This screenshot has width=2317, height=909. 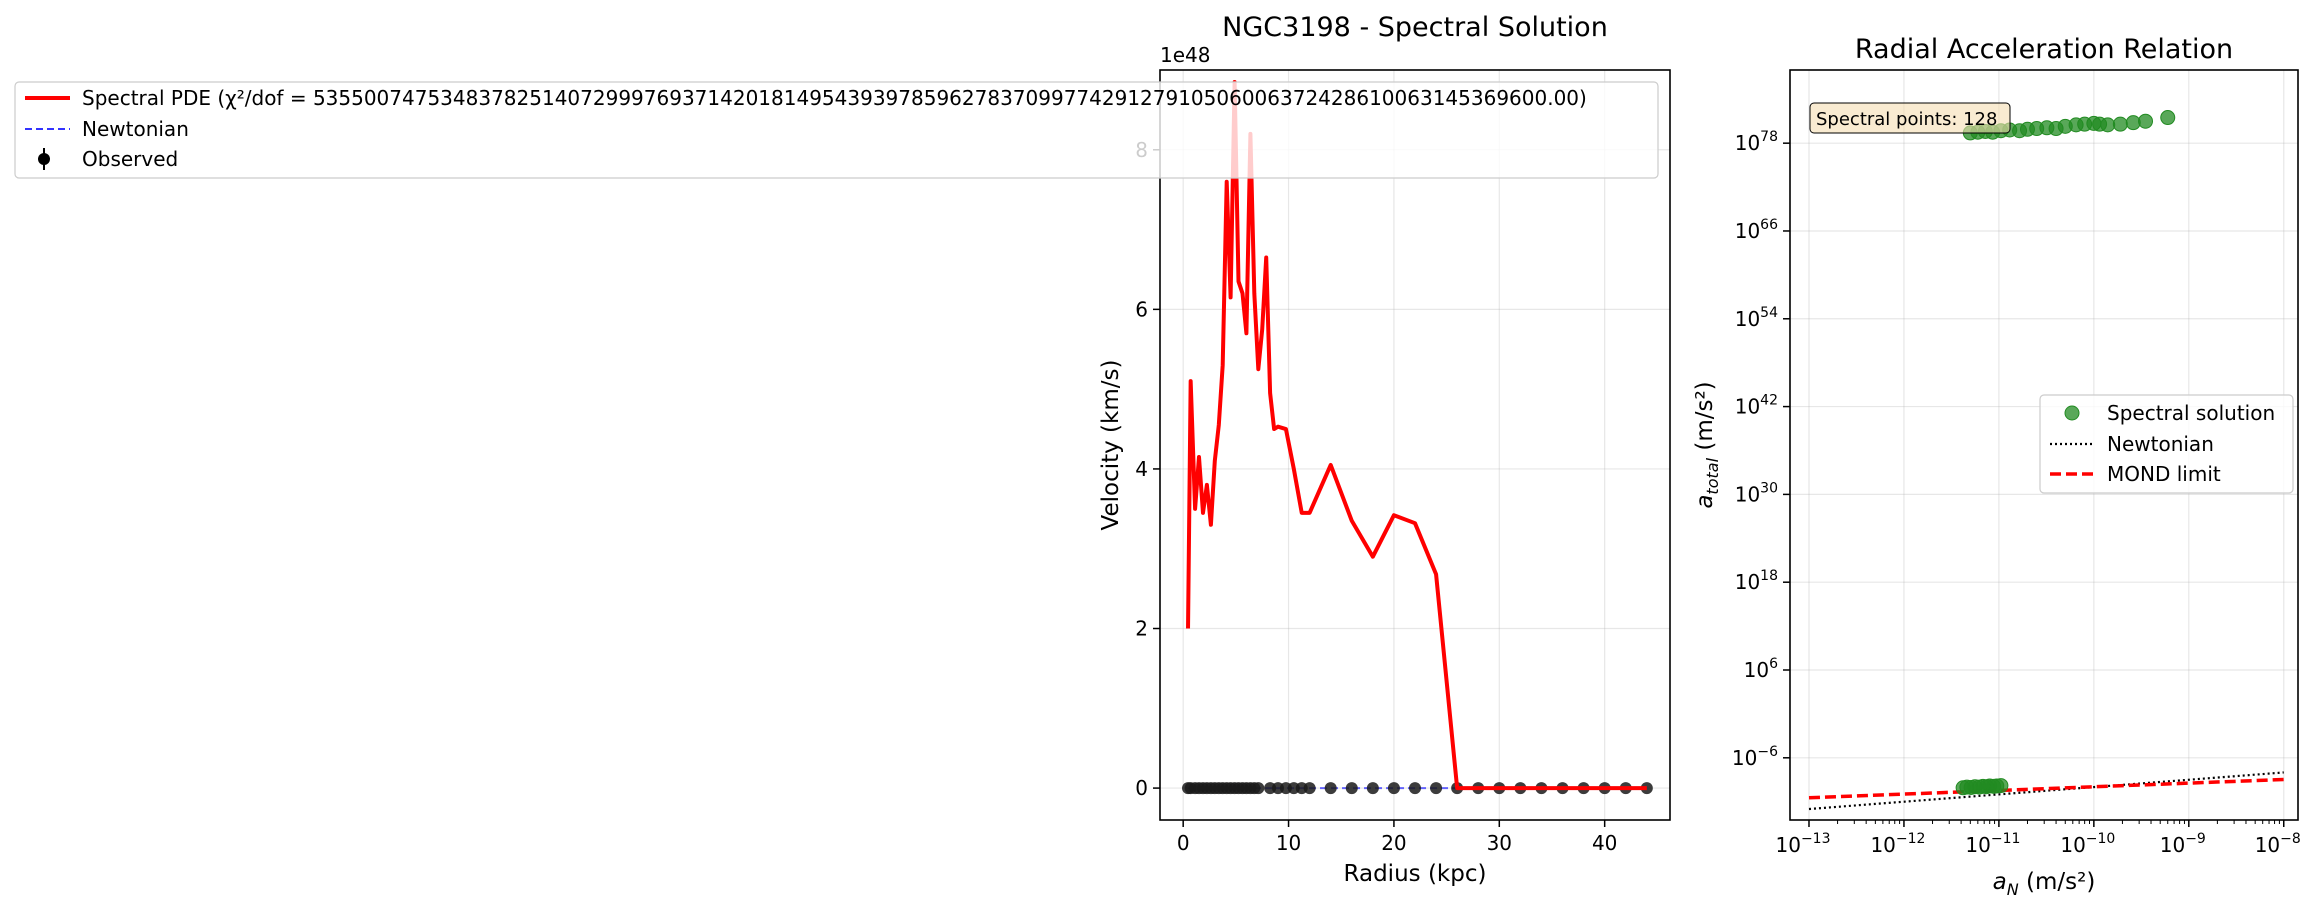 I want to click on rar-x-label-base: a, so click(x=2000, y=882).